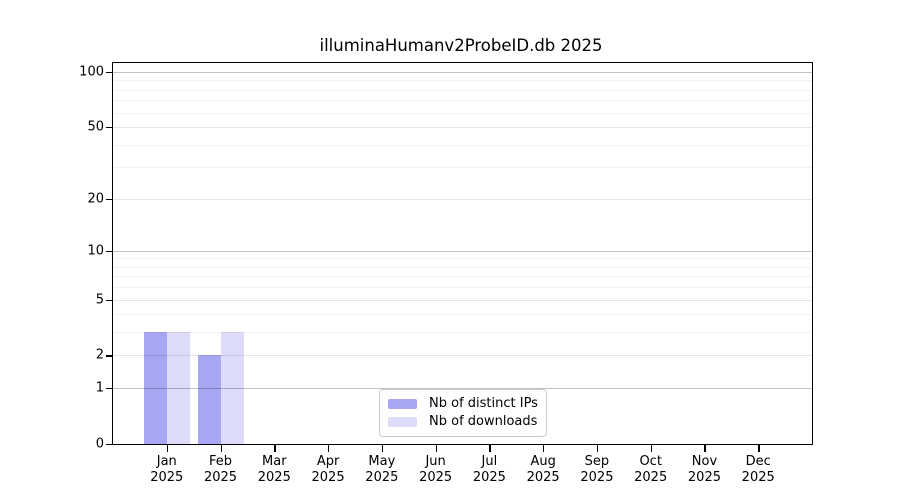  I want to click on y-tick-label: 2, so click(99, 355).